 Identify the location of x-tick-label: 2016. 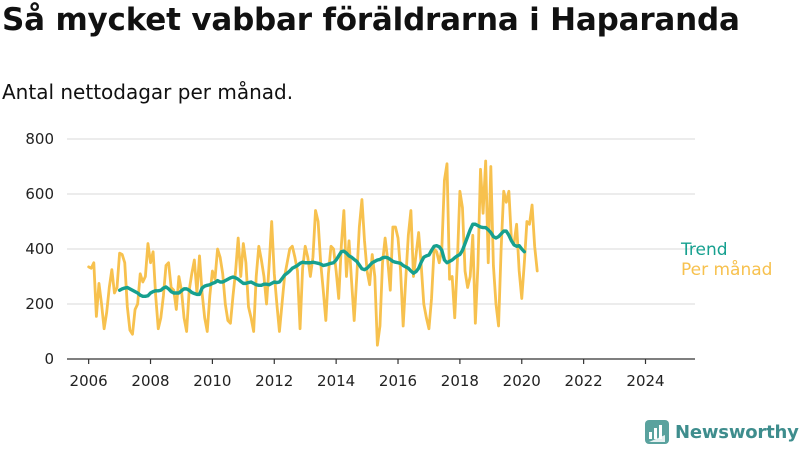
(398, 381).